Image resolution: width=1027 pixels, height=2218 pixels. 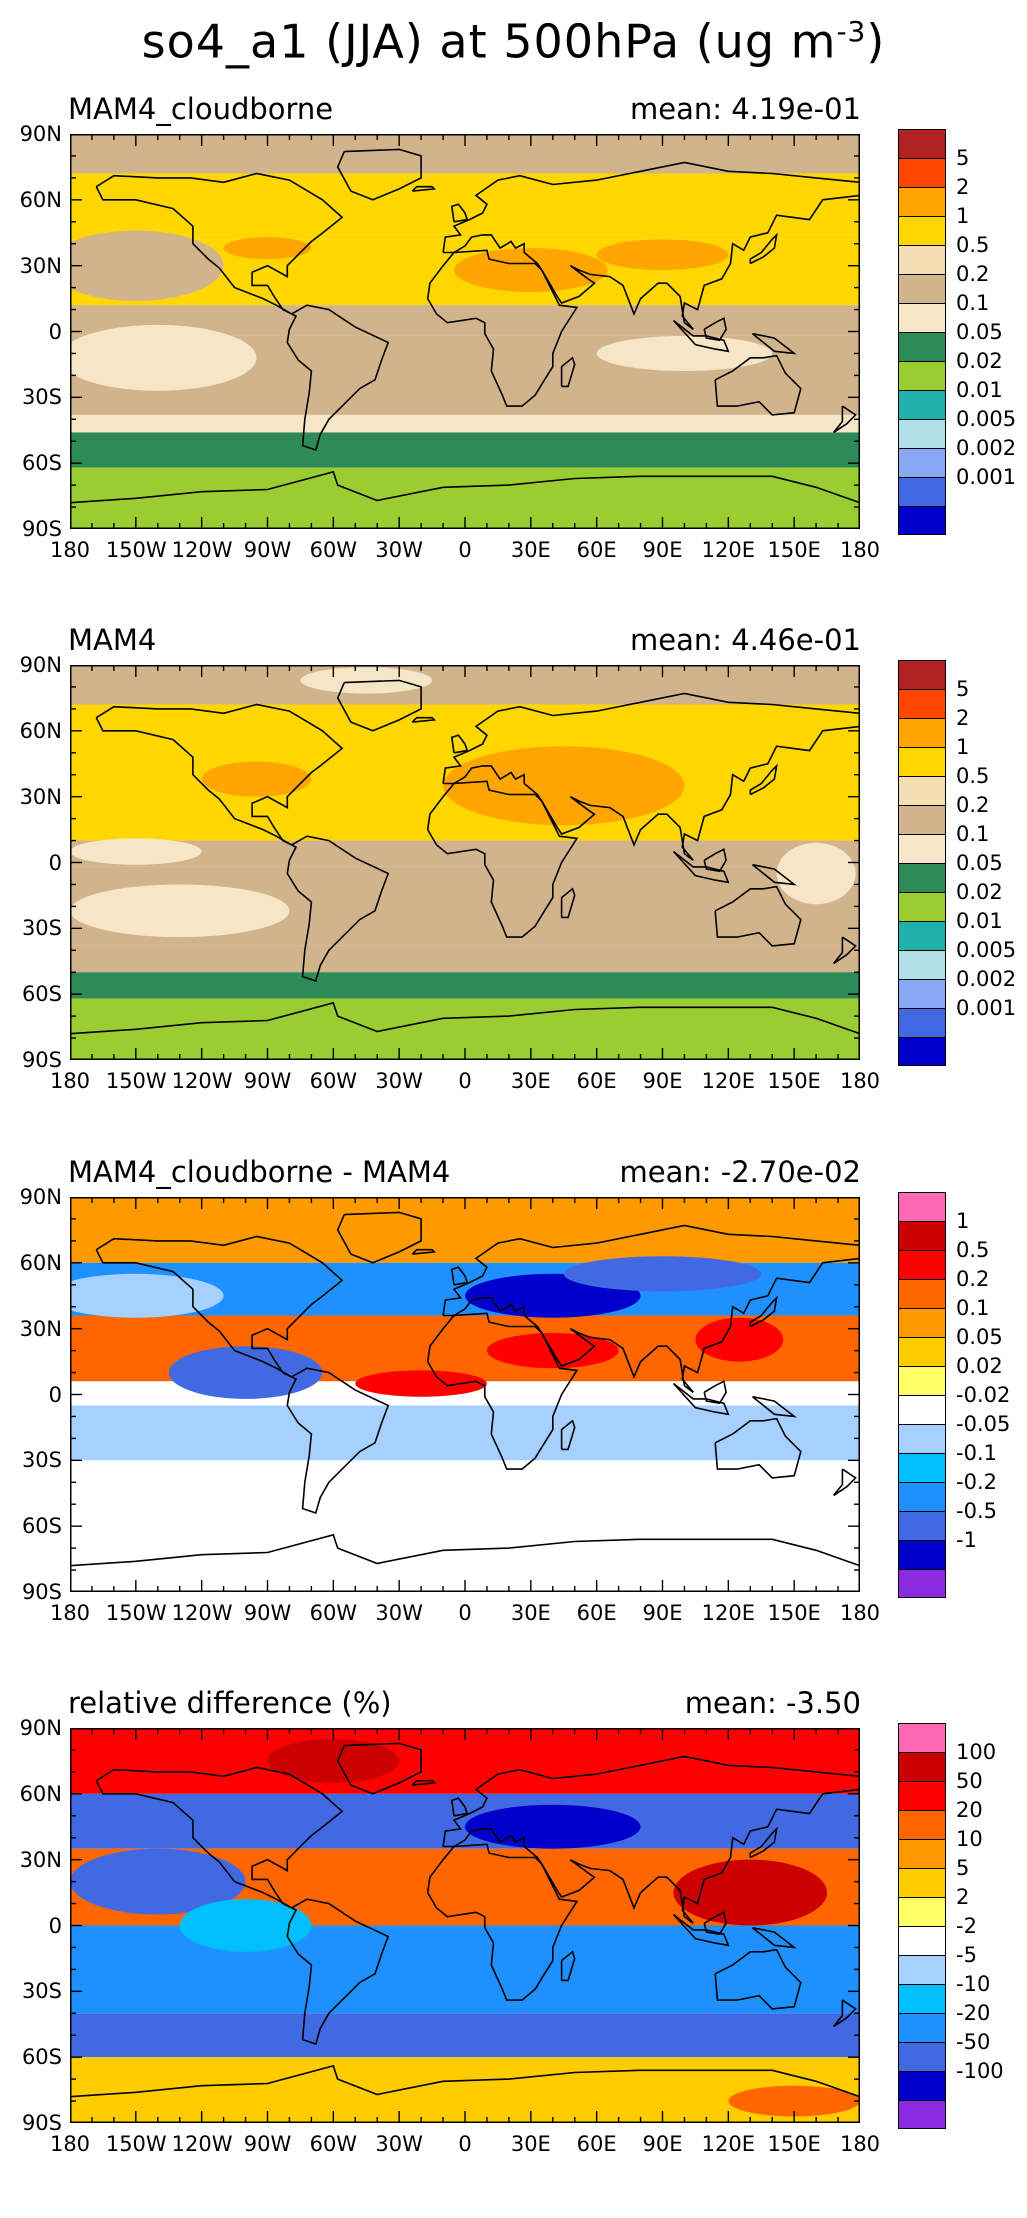 What do you see at coordinates (662, 1274) in the screenshot?
I see `difference-blob` at bounding box center [662, 1274].